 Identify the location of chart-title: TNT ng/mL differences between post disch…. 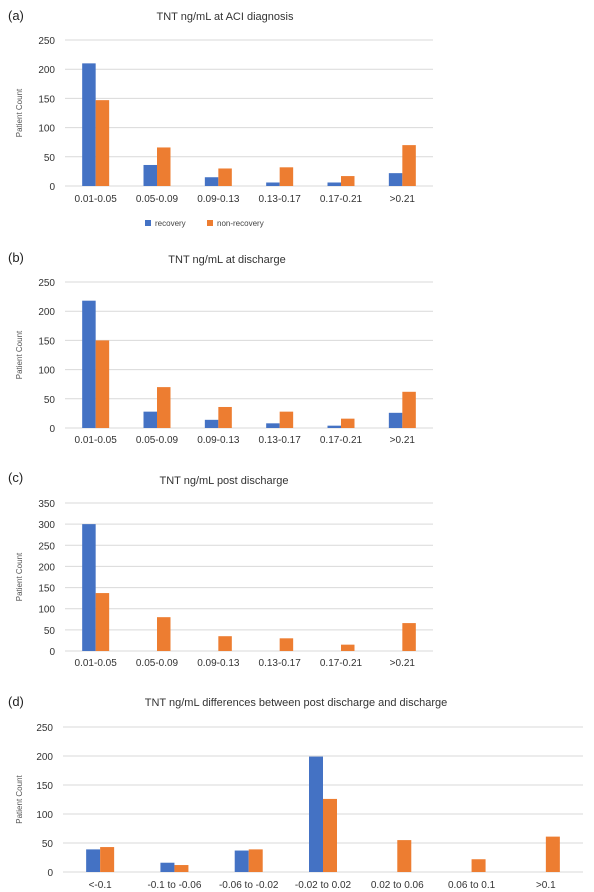
(296, 703).